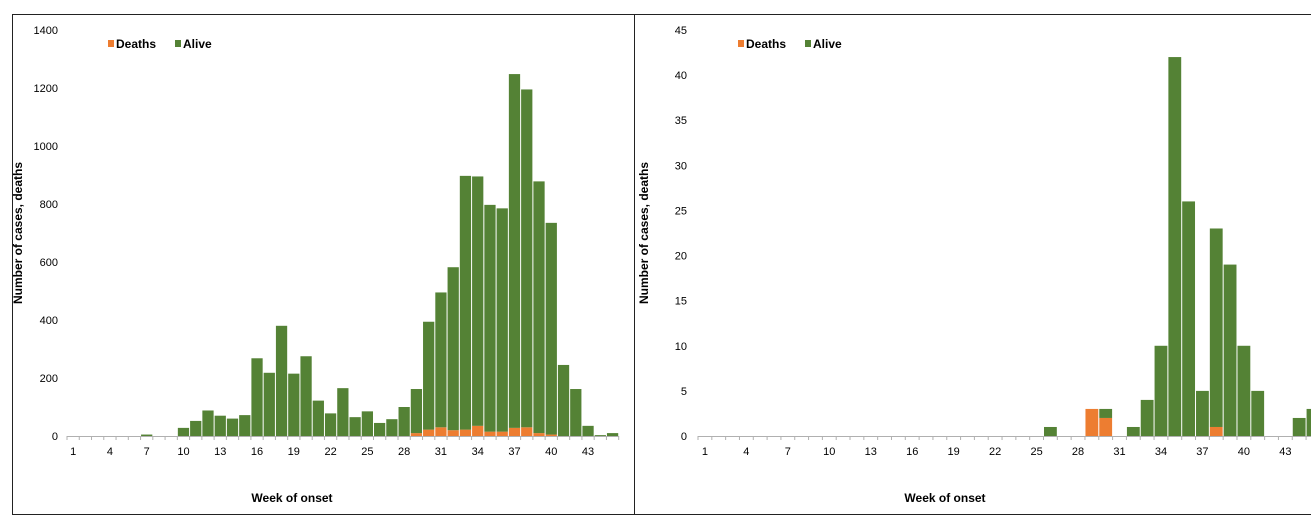  What do you see at coordinates (46, 31) in the screenshot?
I see `y-tick-label: 1400` at bounding box center [46, 31].